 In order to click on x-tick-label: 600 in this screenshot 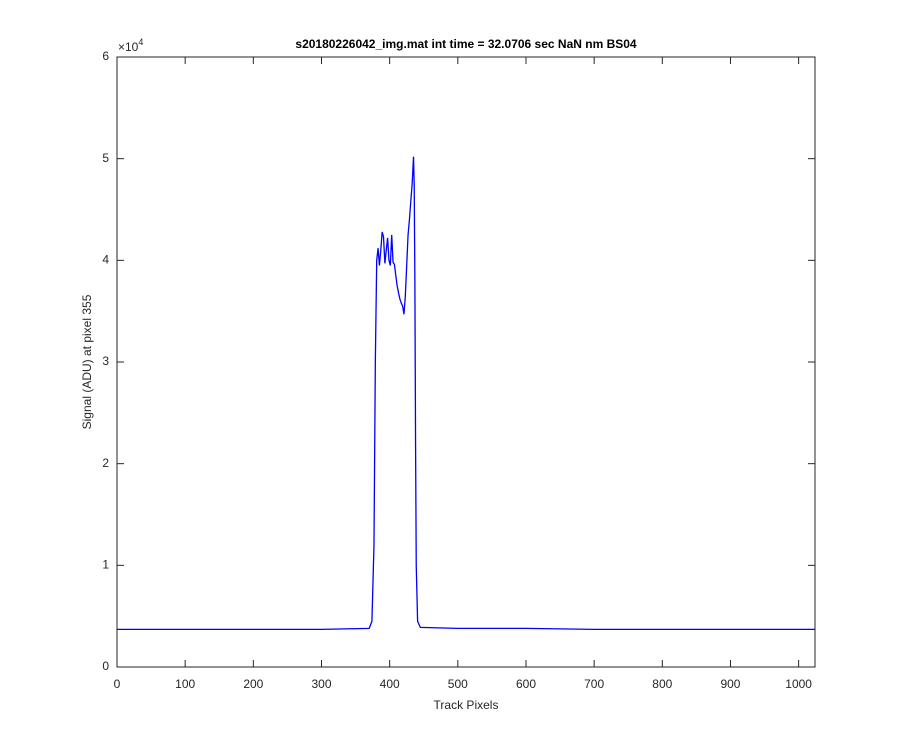, I will do `click(526, 684)`.